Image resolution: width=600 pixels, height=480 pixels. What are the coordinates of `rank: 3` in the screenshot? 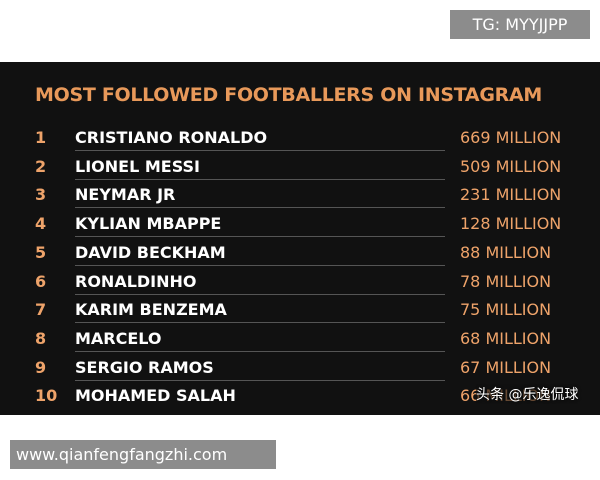 It's located at (41, 195).